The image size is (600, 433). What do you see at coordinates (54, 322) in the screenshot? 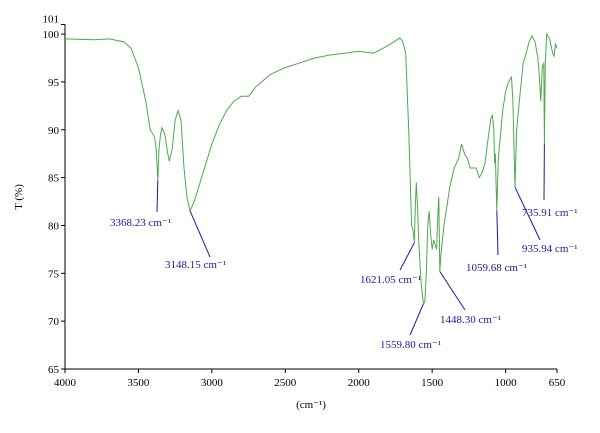
I see `y-tick-label: 70` at bounding box center [54, 322].